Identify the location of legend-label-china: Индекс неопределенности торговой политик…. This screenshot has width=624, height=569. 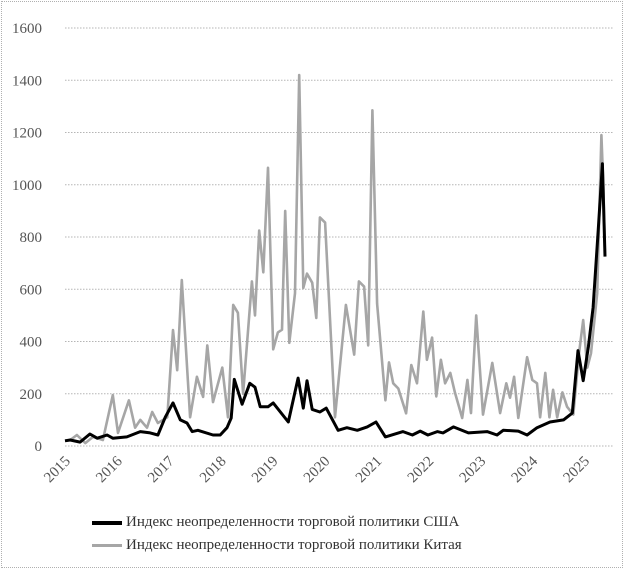
(294, 545).